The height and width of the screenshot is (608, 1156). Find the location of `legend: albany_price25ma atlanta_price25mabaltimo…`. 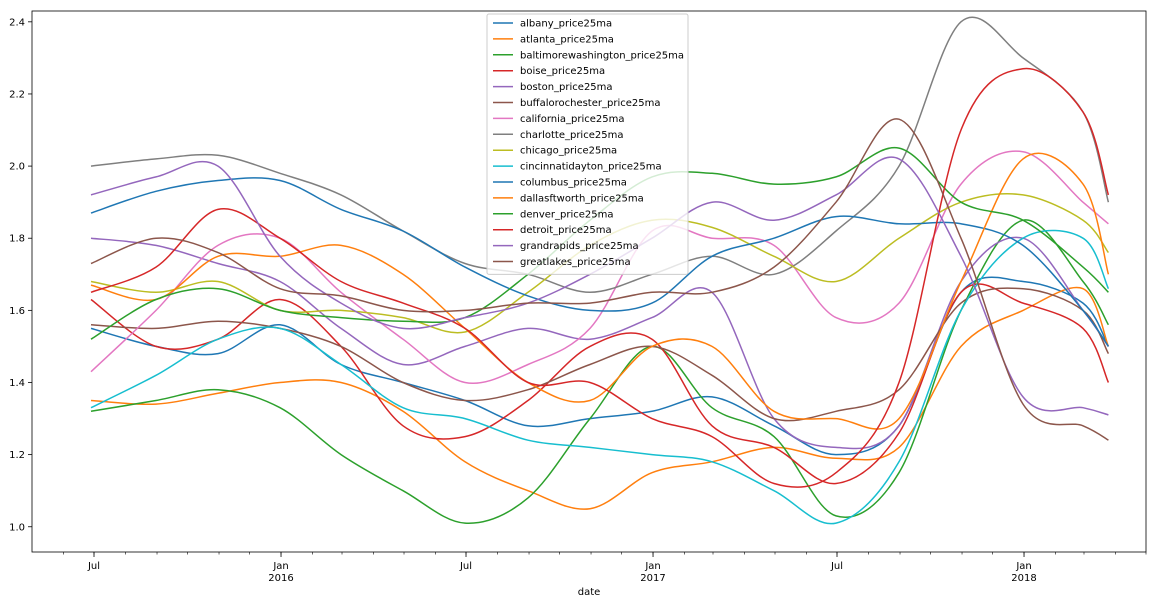

legend: albany_price25ma atlanta_price25mabaltimo… is located at coordinates (587, 144).